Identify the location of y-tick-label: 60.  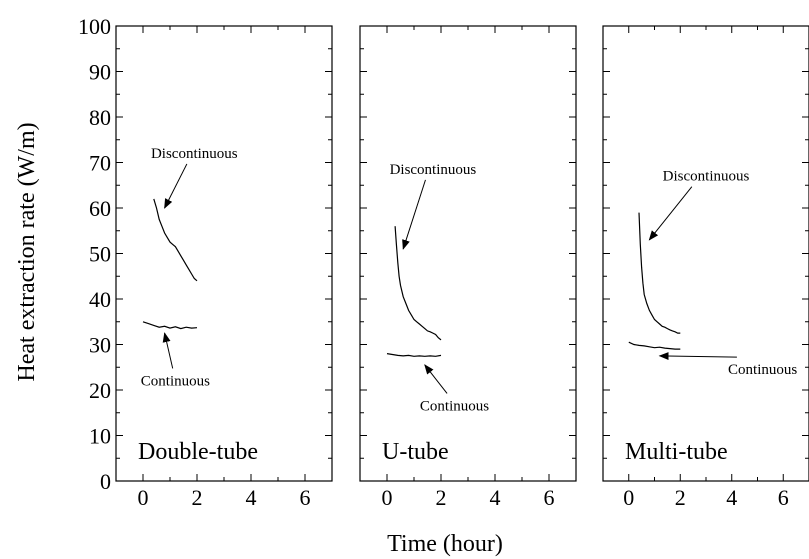
(100, 208).